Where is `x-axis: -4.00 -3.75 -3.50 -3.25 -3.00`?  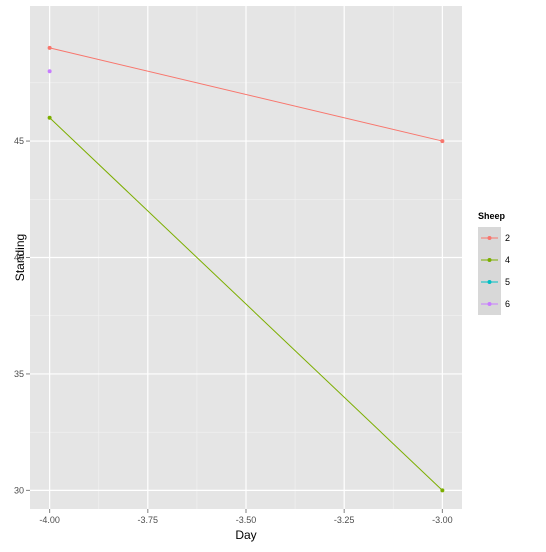
x-axis: -4.00 -3.75 -3.50 -3.25 -3.00 is located at coordinates (246, 517).